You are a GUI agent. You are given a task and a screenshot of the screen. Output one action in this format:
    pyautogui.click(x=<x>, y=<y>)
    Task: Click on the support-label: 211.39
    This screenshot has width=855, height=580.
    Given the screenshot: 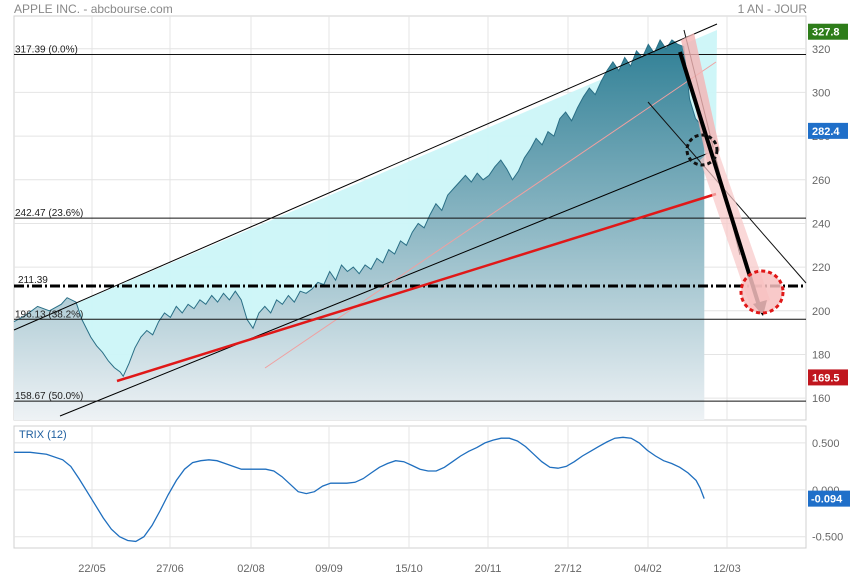 What is the action you would take?
    pyautogui.click(x=33, y=280)
    